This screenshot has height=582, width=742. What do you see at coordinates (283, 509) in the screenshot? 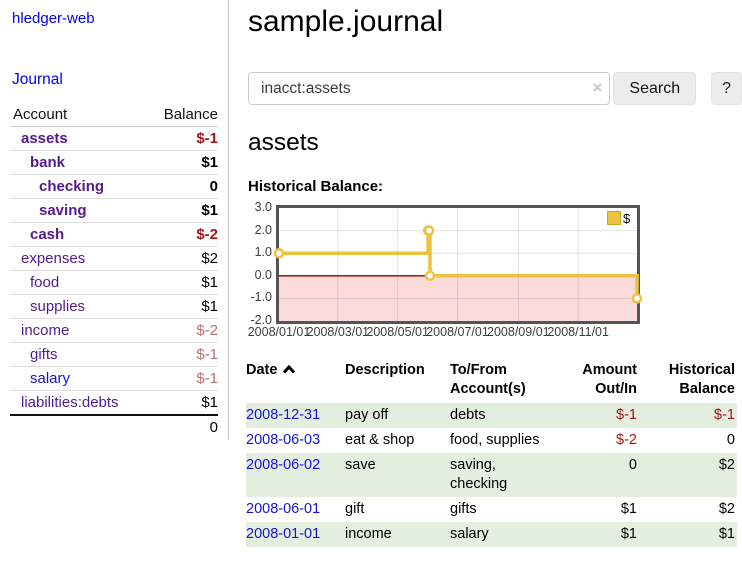
I see `transaction-date-link: 2008-06-01` at bounding box center [283, 509].